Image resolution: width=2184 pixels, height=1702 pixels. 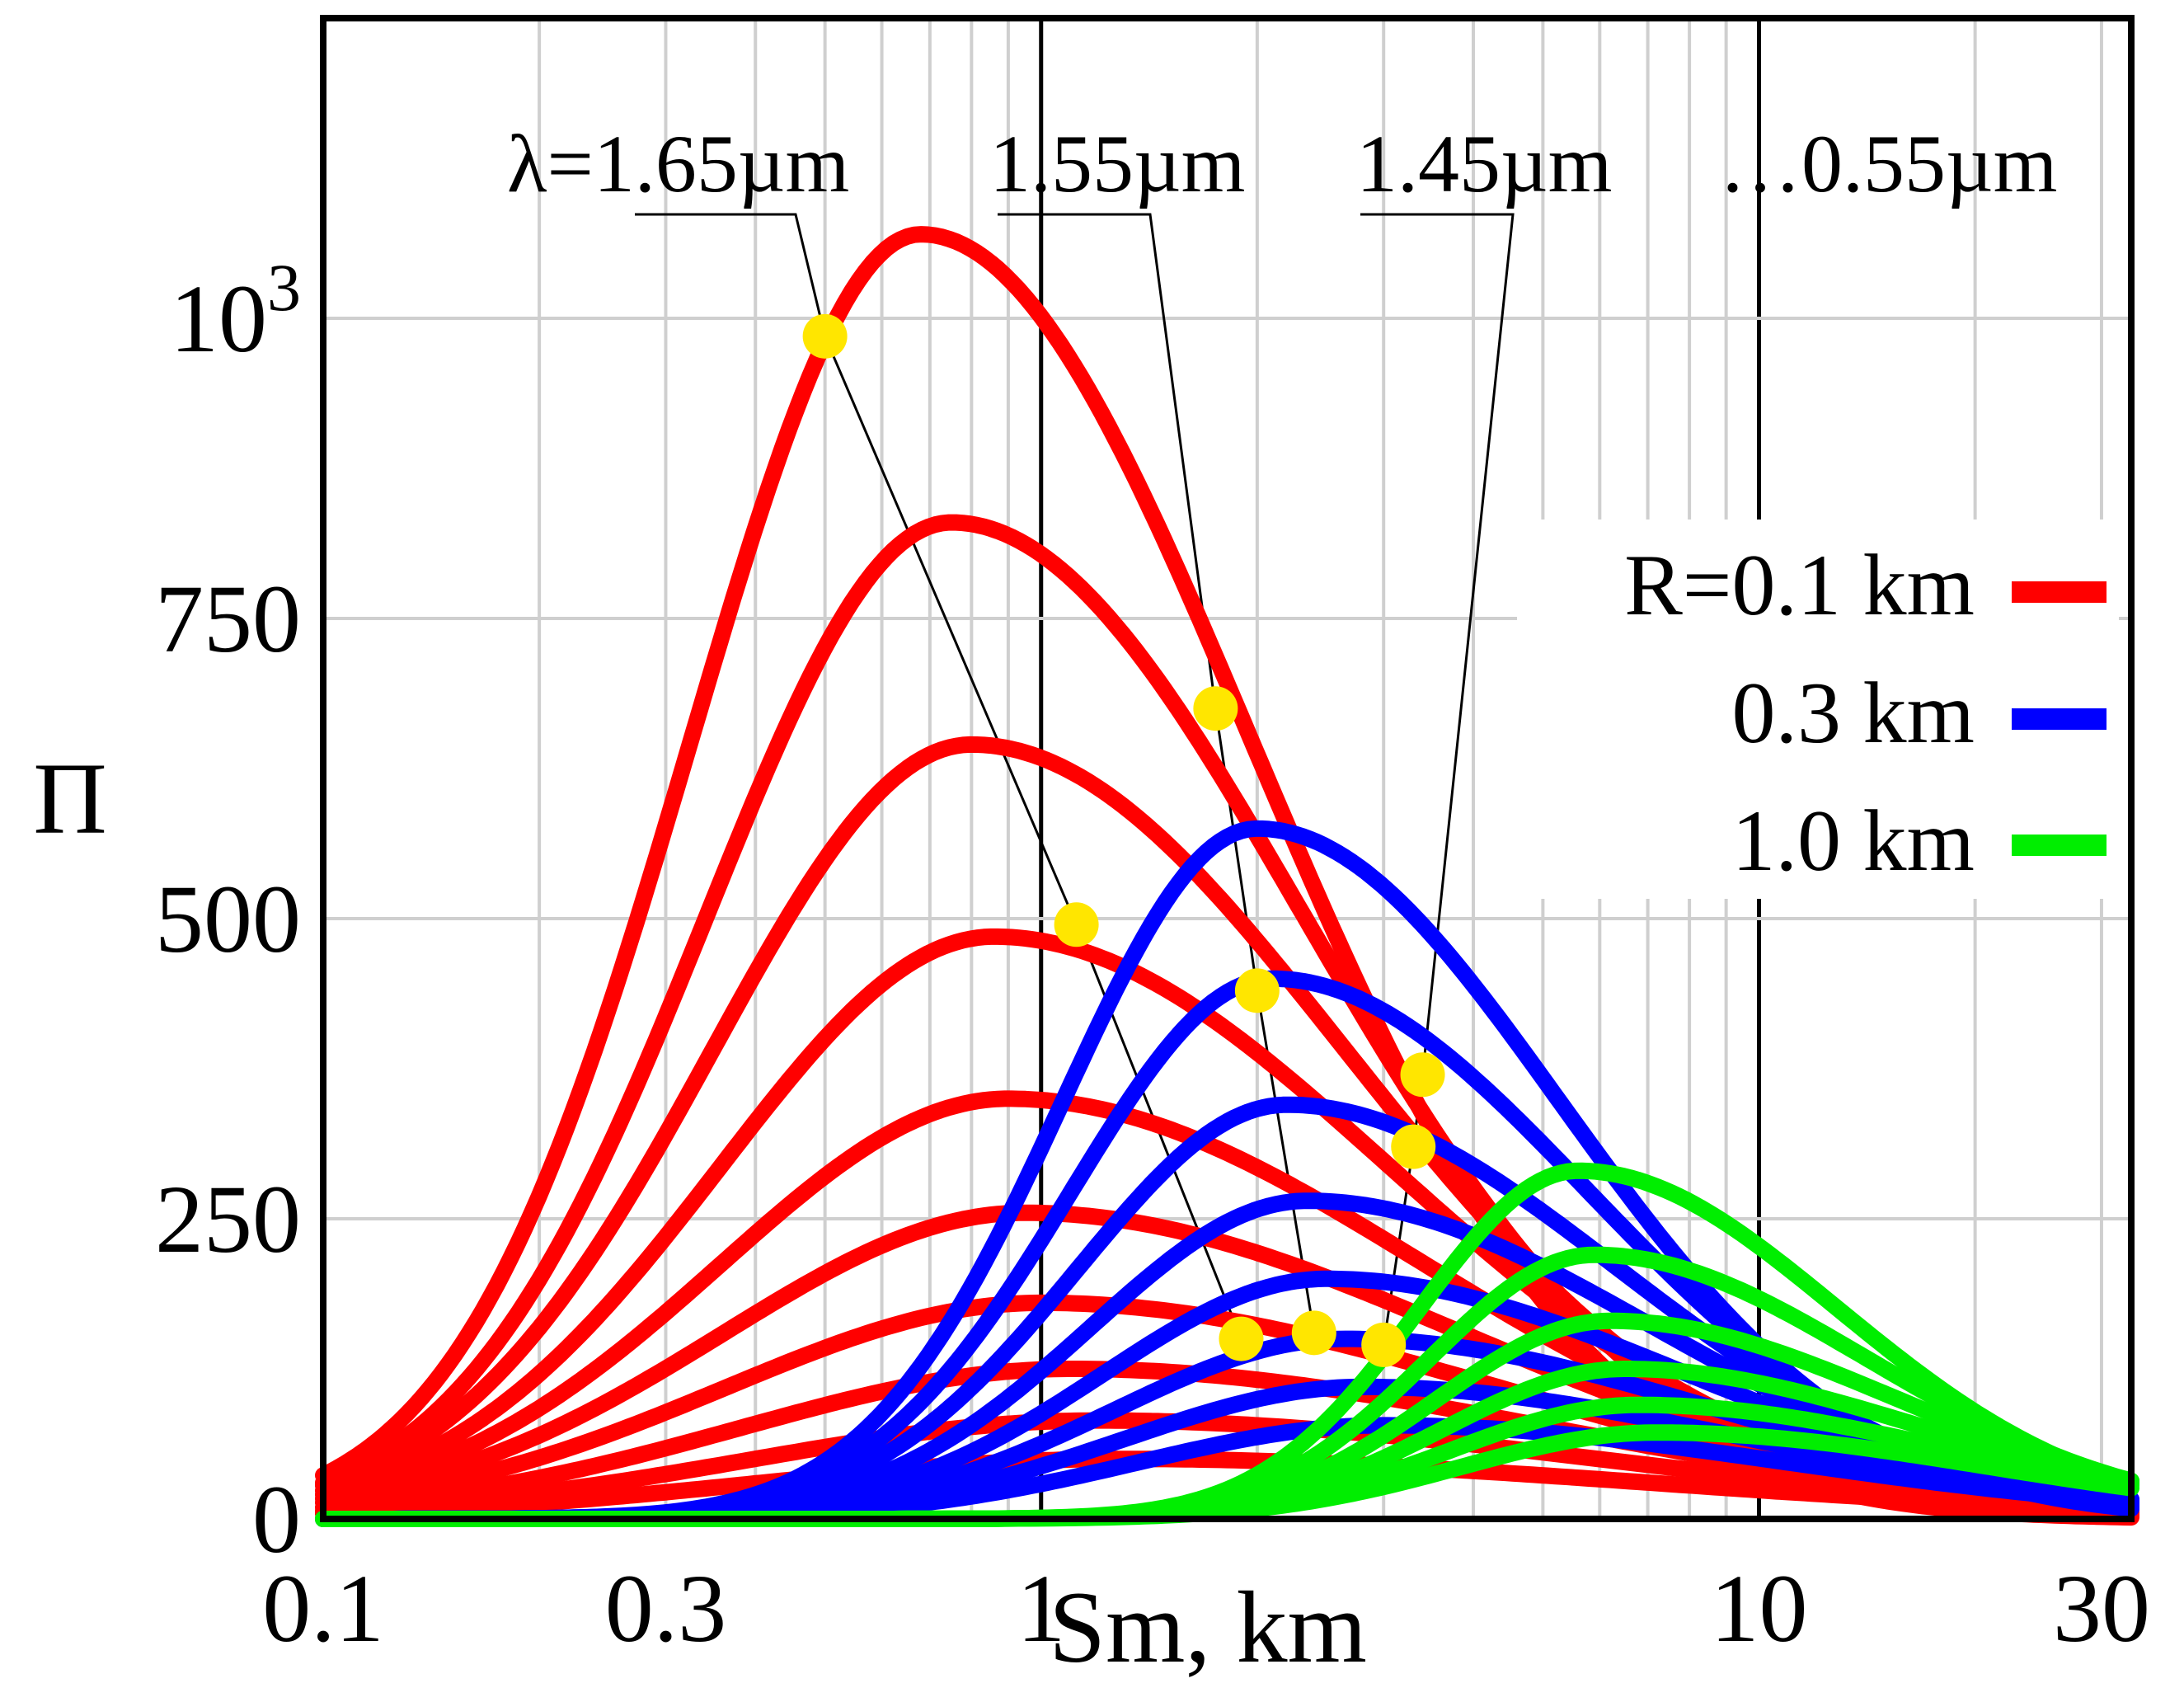 I want to click on y-tick-label: 750, so click(x=228, y=619).